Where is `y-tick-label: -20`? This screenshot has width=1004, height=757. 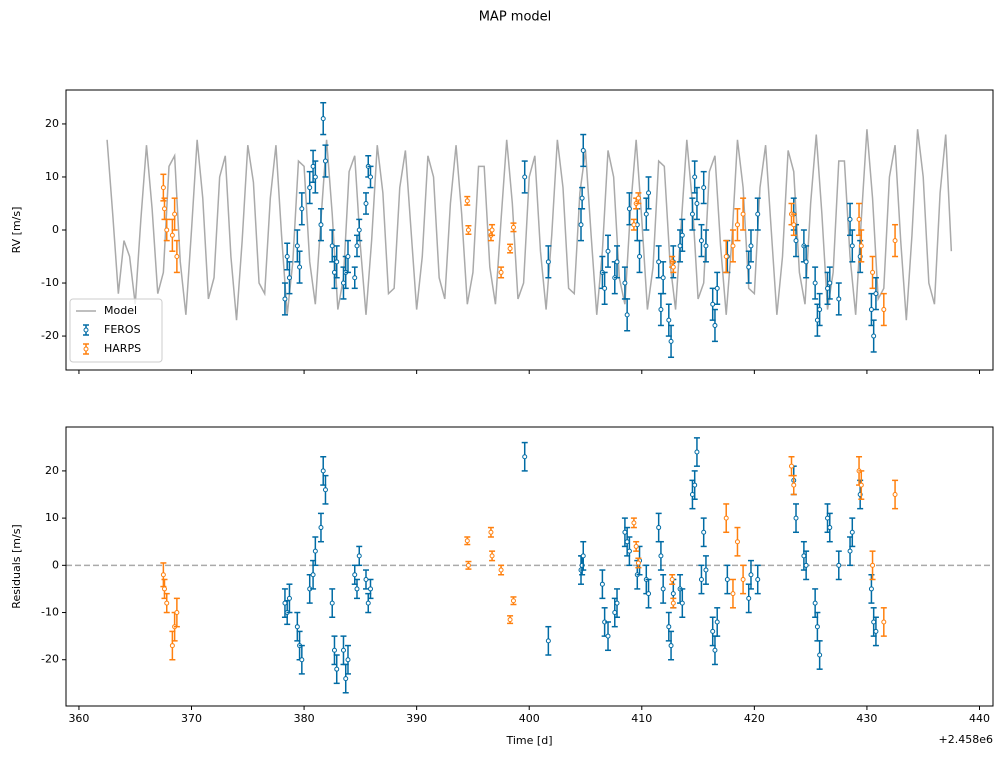
y-tick-label: -20 is located at coordinates (50, 335).